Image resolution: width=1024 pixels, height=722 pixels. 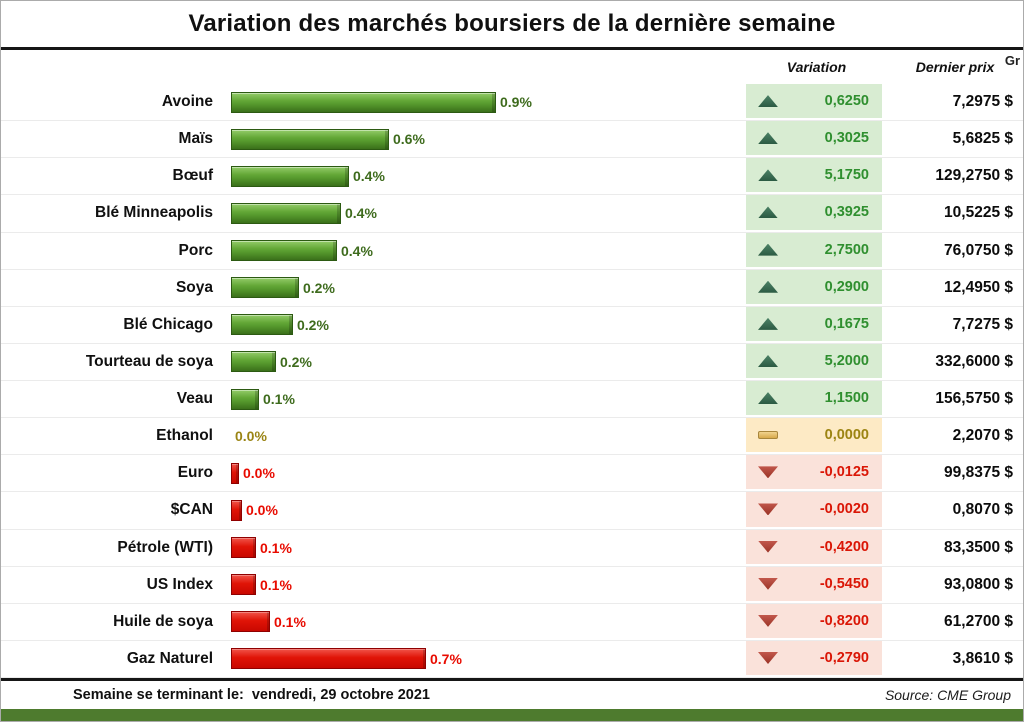 What do you see at coordinates (296, 361) in the screenshot?
I see `bar-value-label: 0.2%` at bounding box center [296, 361].